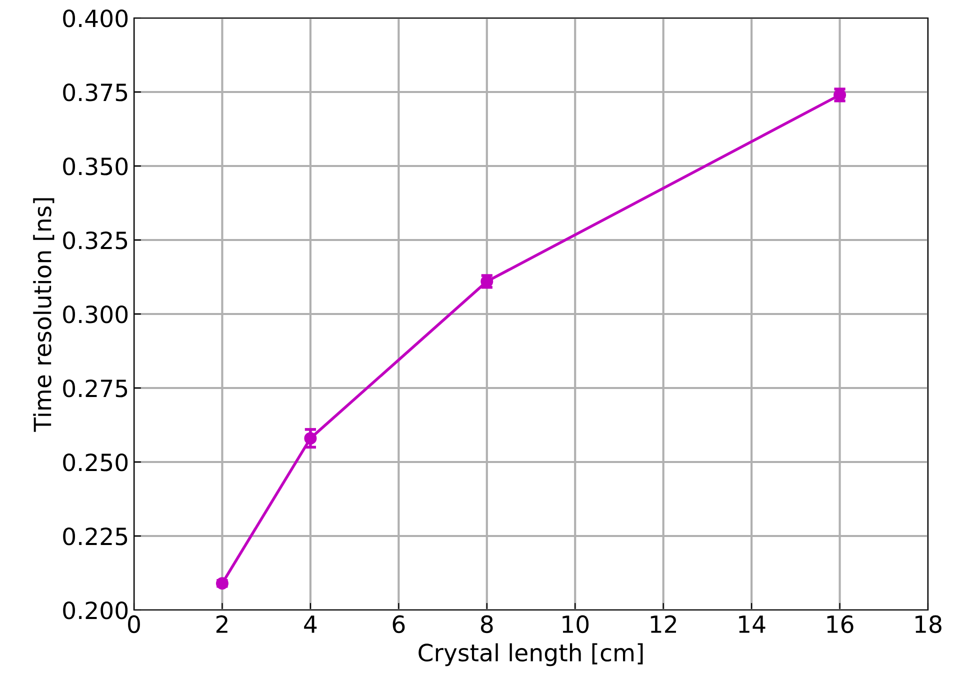  Describe the element at coordinates (575, 624) in the screenshot. I see `x-tick-label: 10` at that location.